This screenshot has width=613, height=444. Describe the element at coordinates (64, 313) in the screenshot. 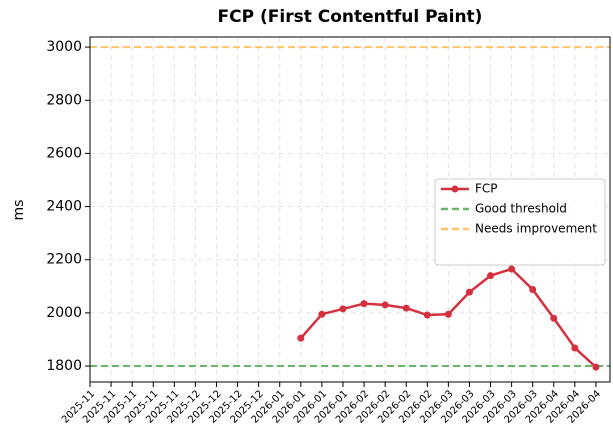

I see `y-tick-label: 2000` at that location.